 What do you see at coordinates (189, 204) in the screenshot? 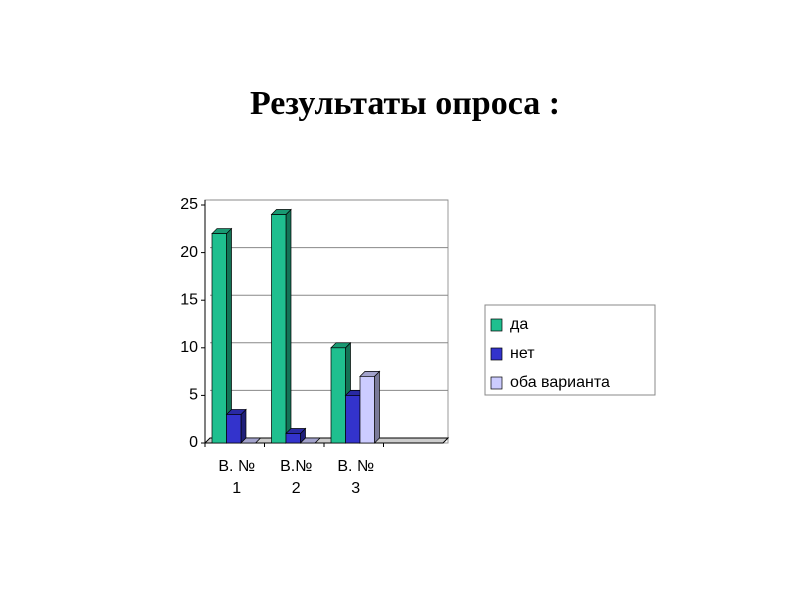
I see `y-tick-label: 25` at bounding box center [189, 204].